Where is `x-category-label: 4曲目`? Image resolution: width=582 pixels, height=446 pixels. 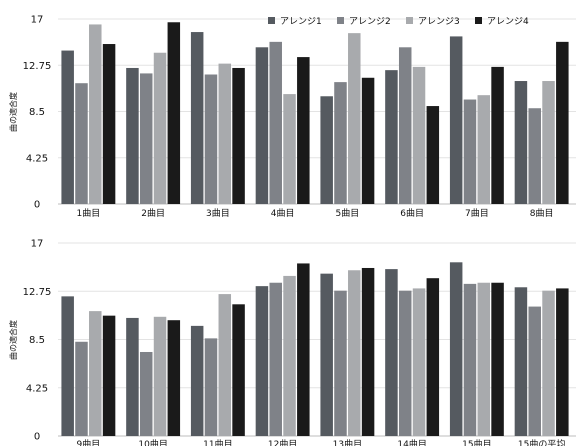
x-category-label: 4曲目 is located at coordinates (283, 213).